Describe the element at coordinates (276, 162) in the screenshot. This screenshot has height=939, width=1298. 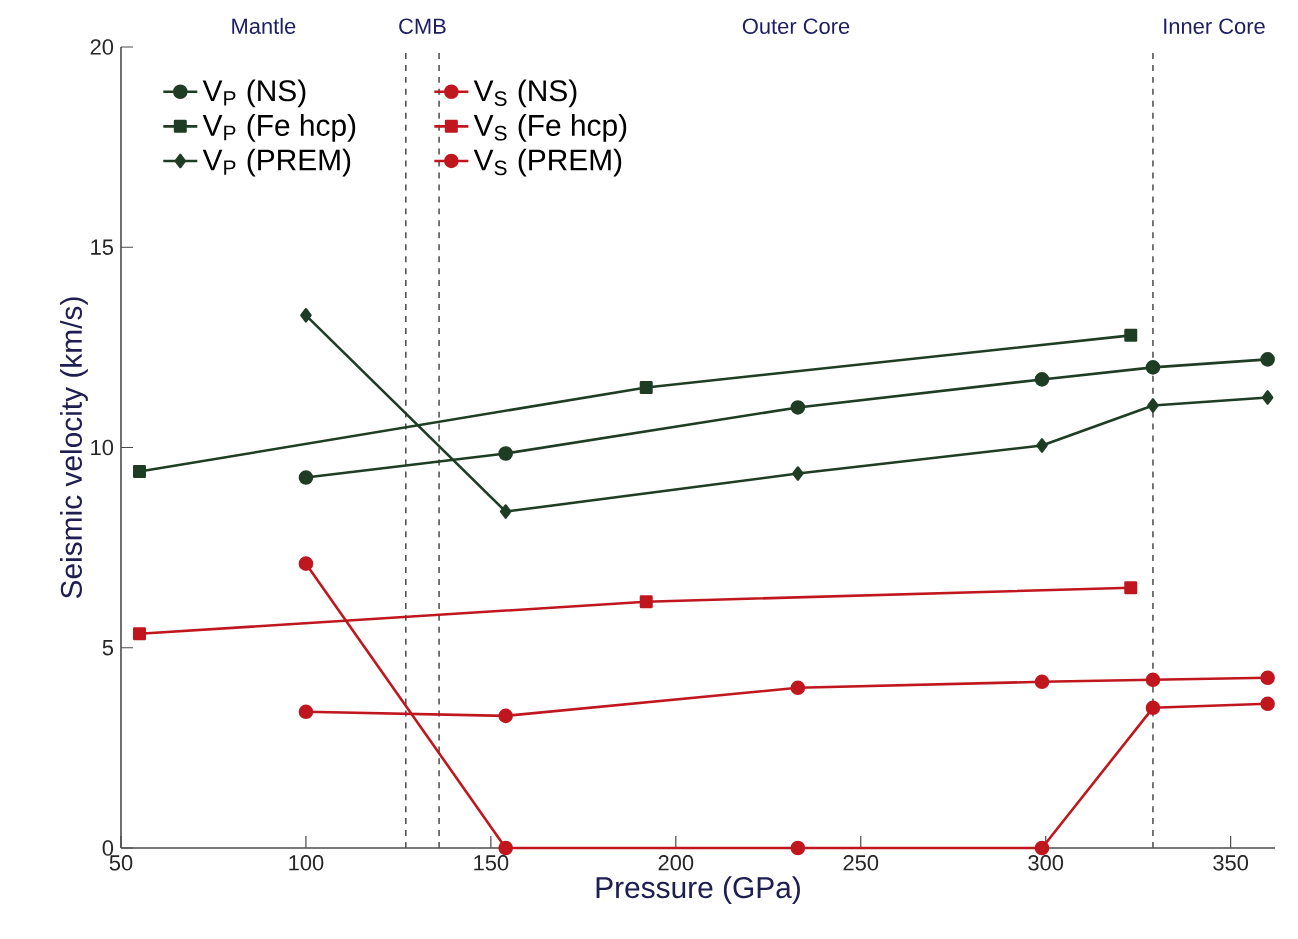
I see `legend-label: V$_{P}$ (PREM)` at that location.